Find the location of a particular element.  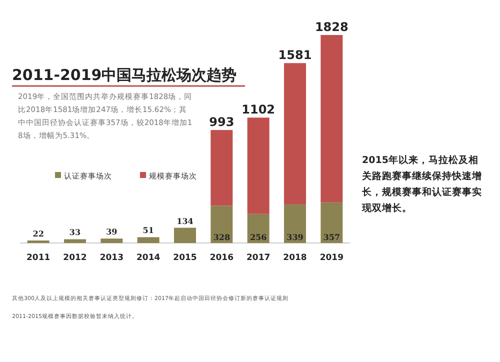

total-label: 22 is located at coordinates (38, 233).